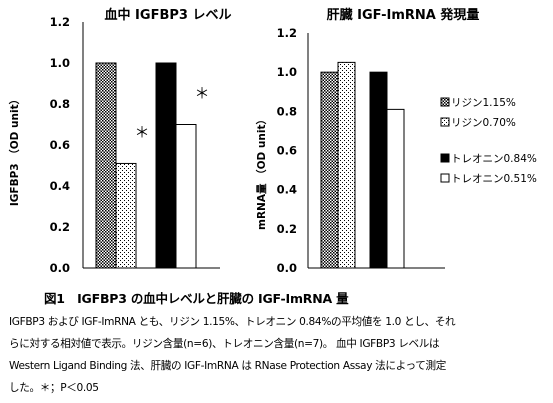 This screenshot has height=403, width=553. I want to click on legend-label: リジン1.15%, so click(483, 103).